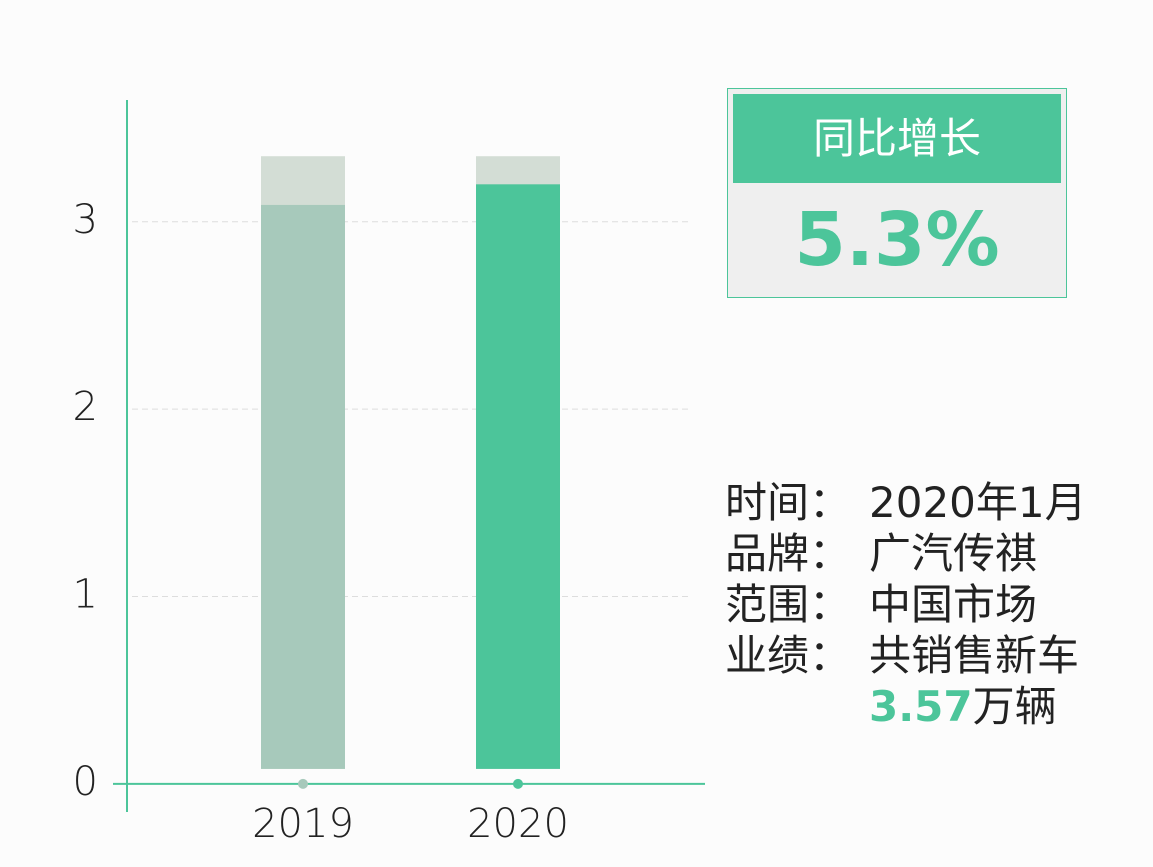 The height and width of the screenshot is (867, 1153). Describe the element at coordinates (788, 655) in the screenshot. I see `info-label: 业绩：` at that location.